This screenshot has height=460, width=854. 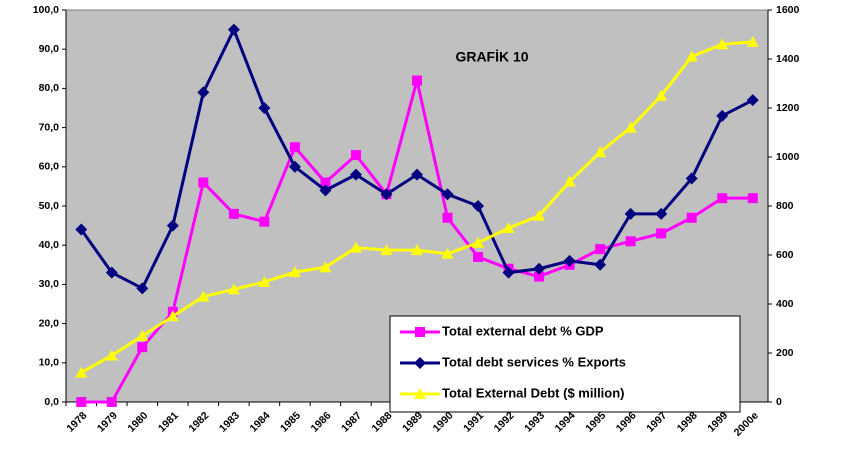 What do you see at coordinates (746, 423) in the screenshot?
I see `x-tick-label: 2000e` at bounding box center [746, 423].